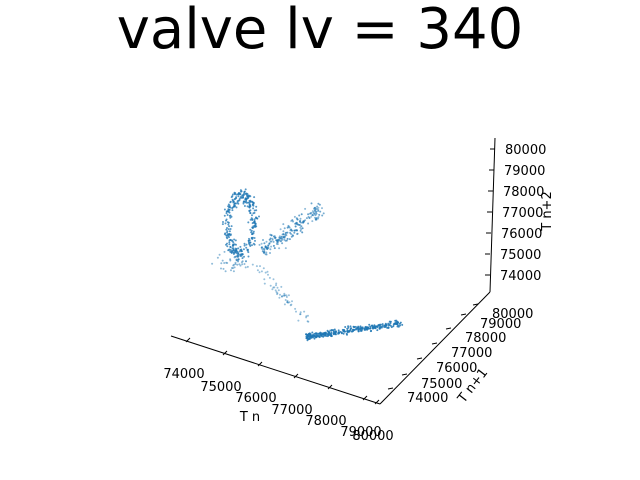 This screenshot has width=640, height=480. What do you see at coordinates (500, 324) in the screenshot?
I see `y-axis-tick-label: 79000` at bounding box center [500, 324].